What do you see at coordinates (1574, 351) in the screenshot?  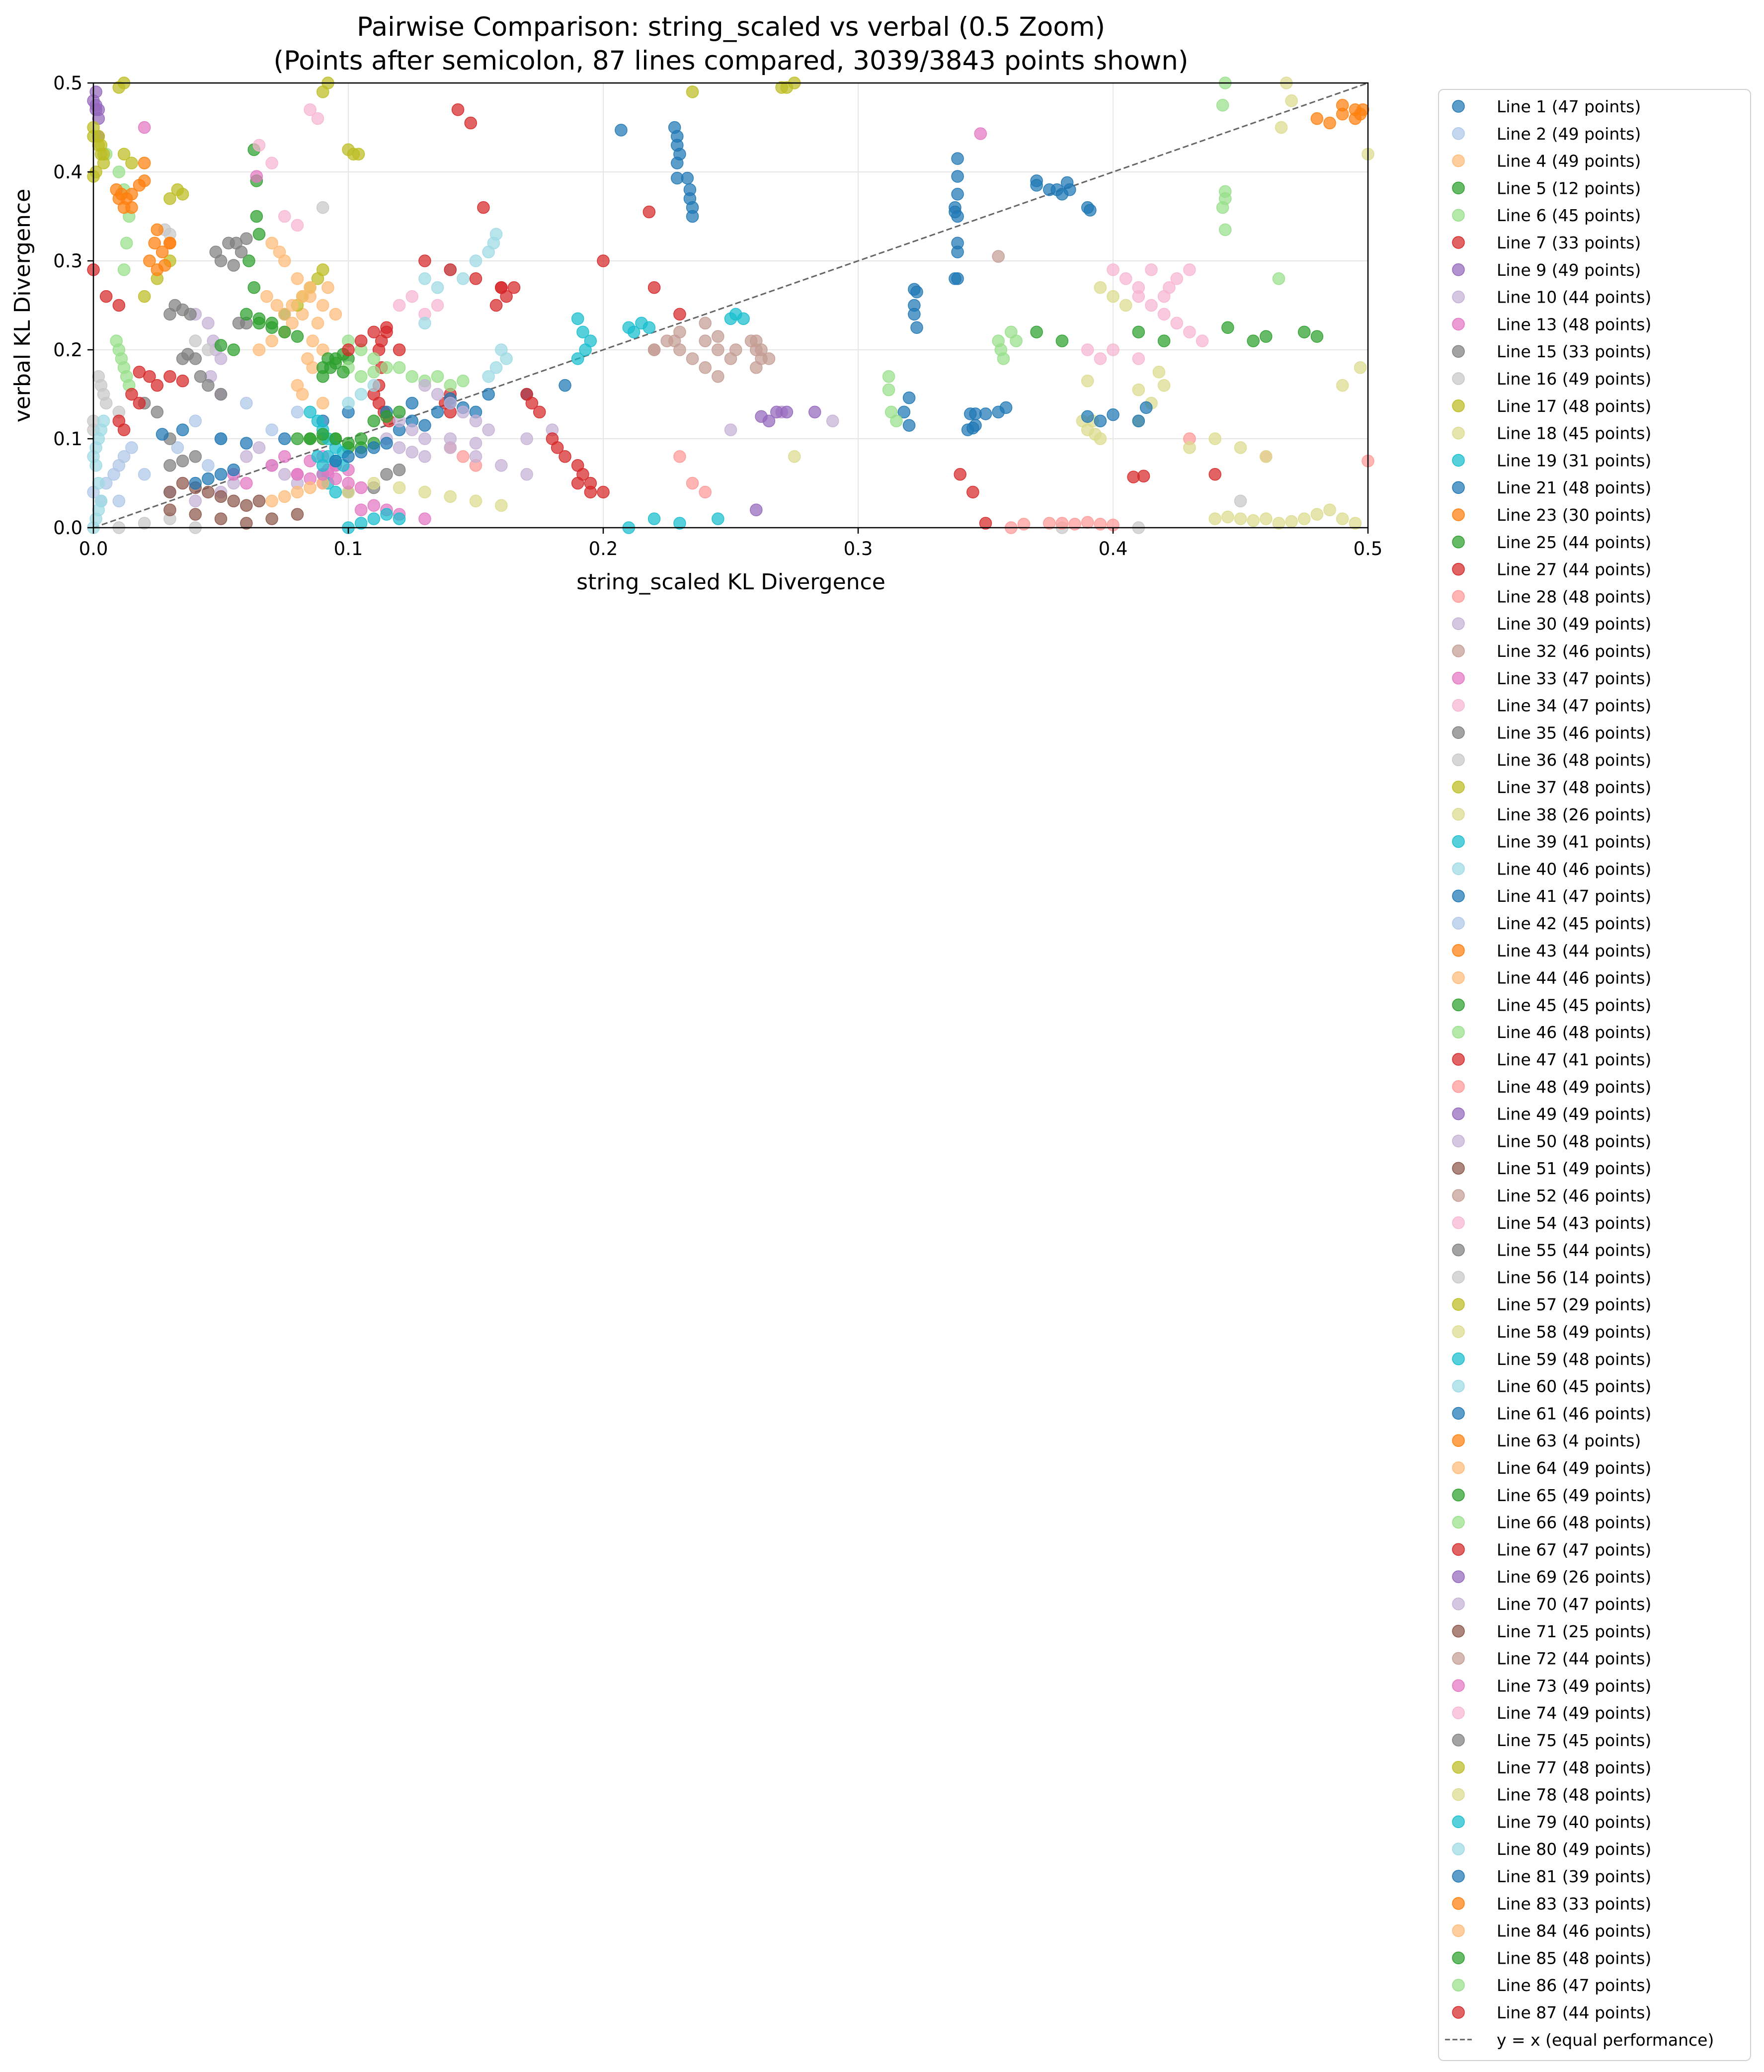 I see `legend-label: Line 15 (33 points)` at bounding box center [1574, 351].